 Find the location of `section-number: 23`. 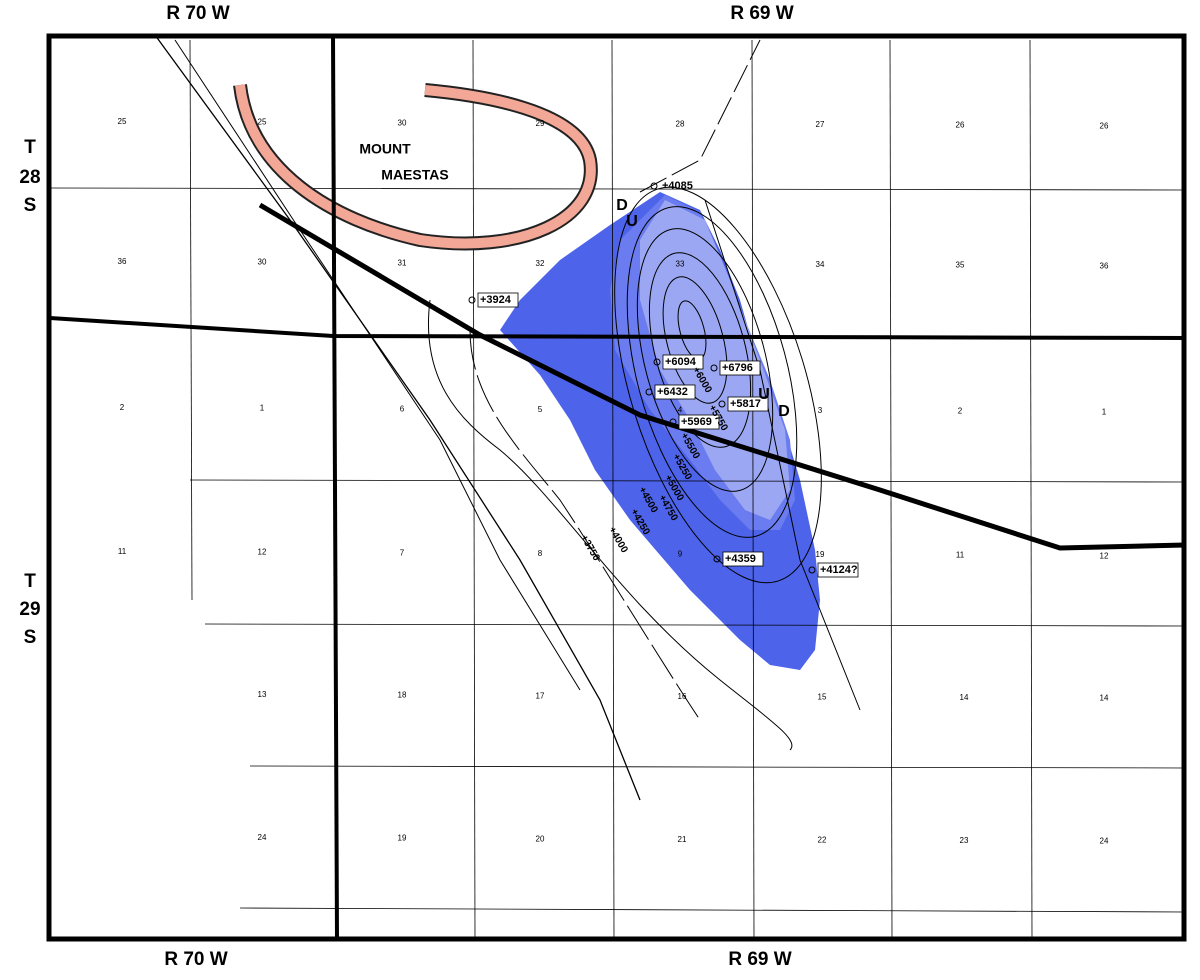

section-number: 23 is located at coordinates (964, 840).